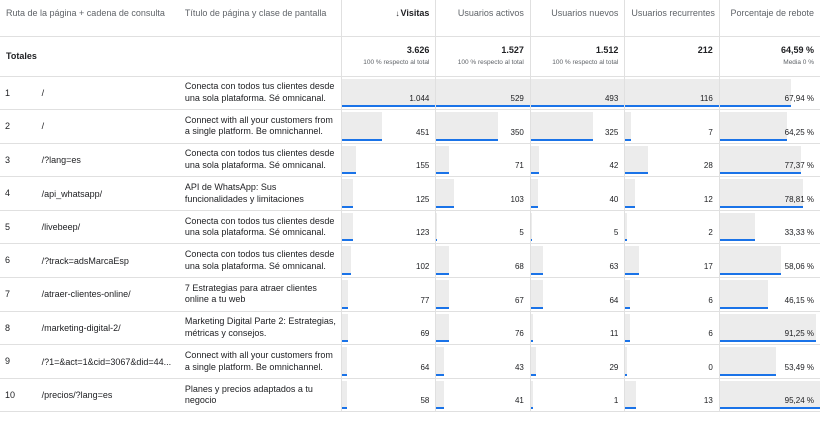  I want to click on totals-active-sub: 100 % respecto al total, so click(490, 62).